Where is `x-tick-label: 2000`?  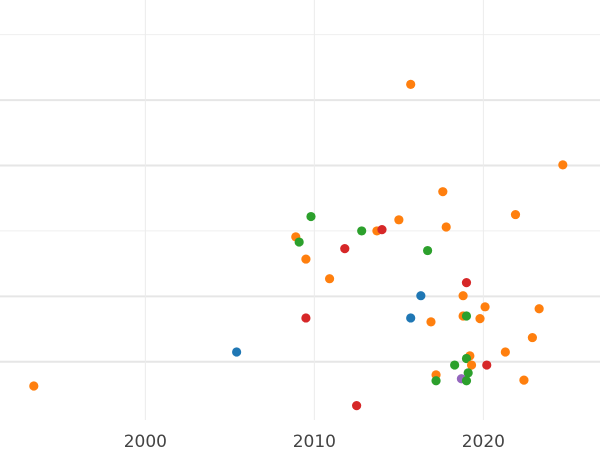 x-tick-label: 2000 is located at coordinates (145, 441).